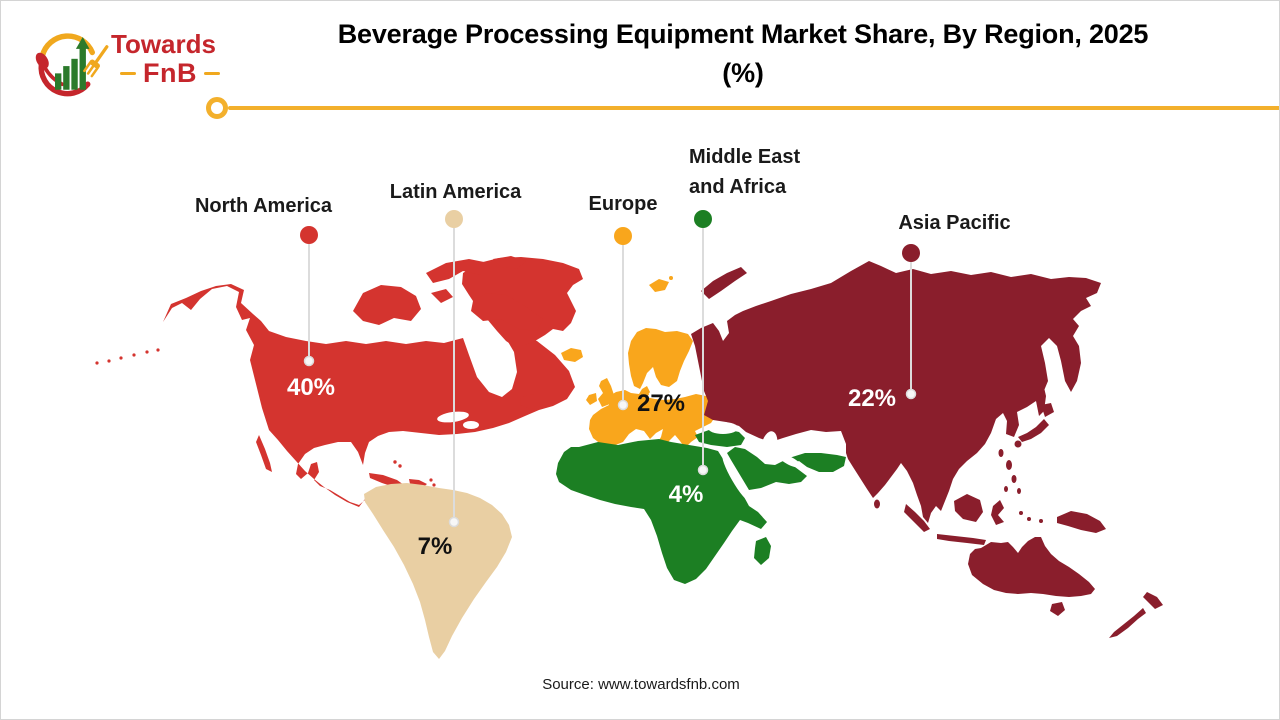 This screenshot has height=720, width=1280. I want to click on label-latin-america: Latin America, so click(455, 192).